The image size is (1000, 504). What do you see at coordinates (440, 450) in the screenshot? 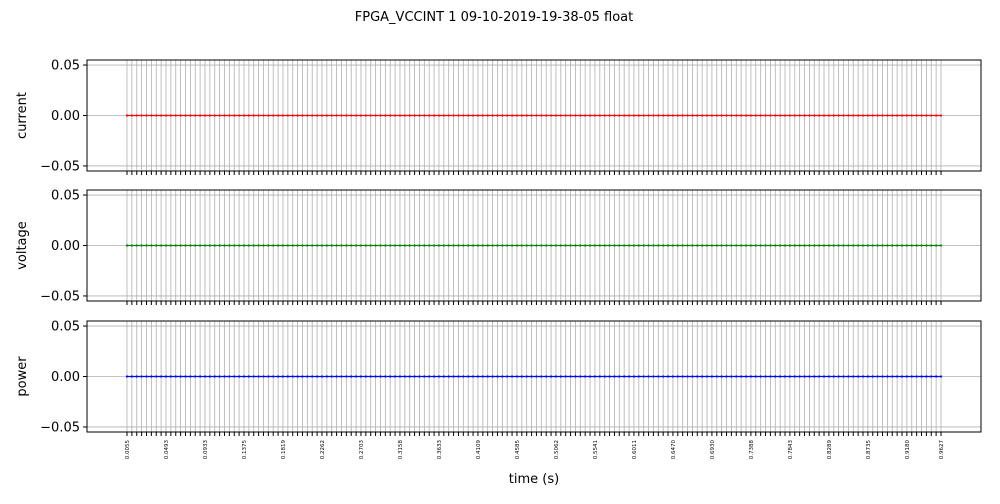
I see `x-tick-label: 0.3633` at bounding box center [440, 450].